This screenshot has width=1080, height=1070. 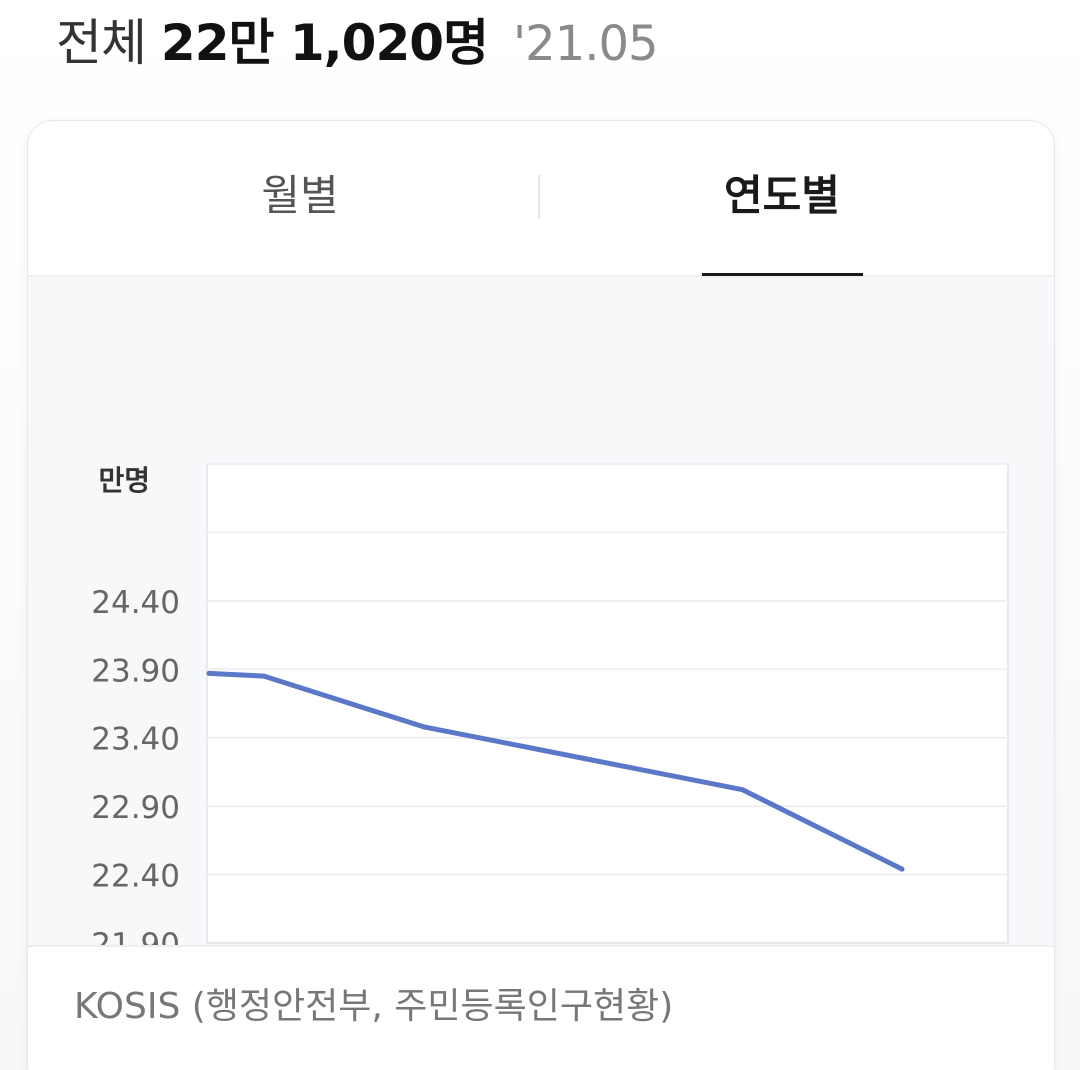 What do you see at coordinates (782, 195) in the screenshot?
I see `tab-yearly: 연도별` at bounding box center [782, 195].